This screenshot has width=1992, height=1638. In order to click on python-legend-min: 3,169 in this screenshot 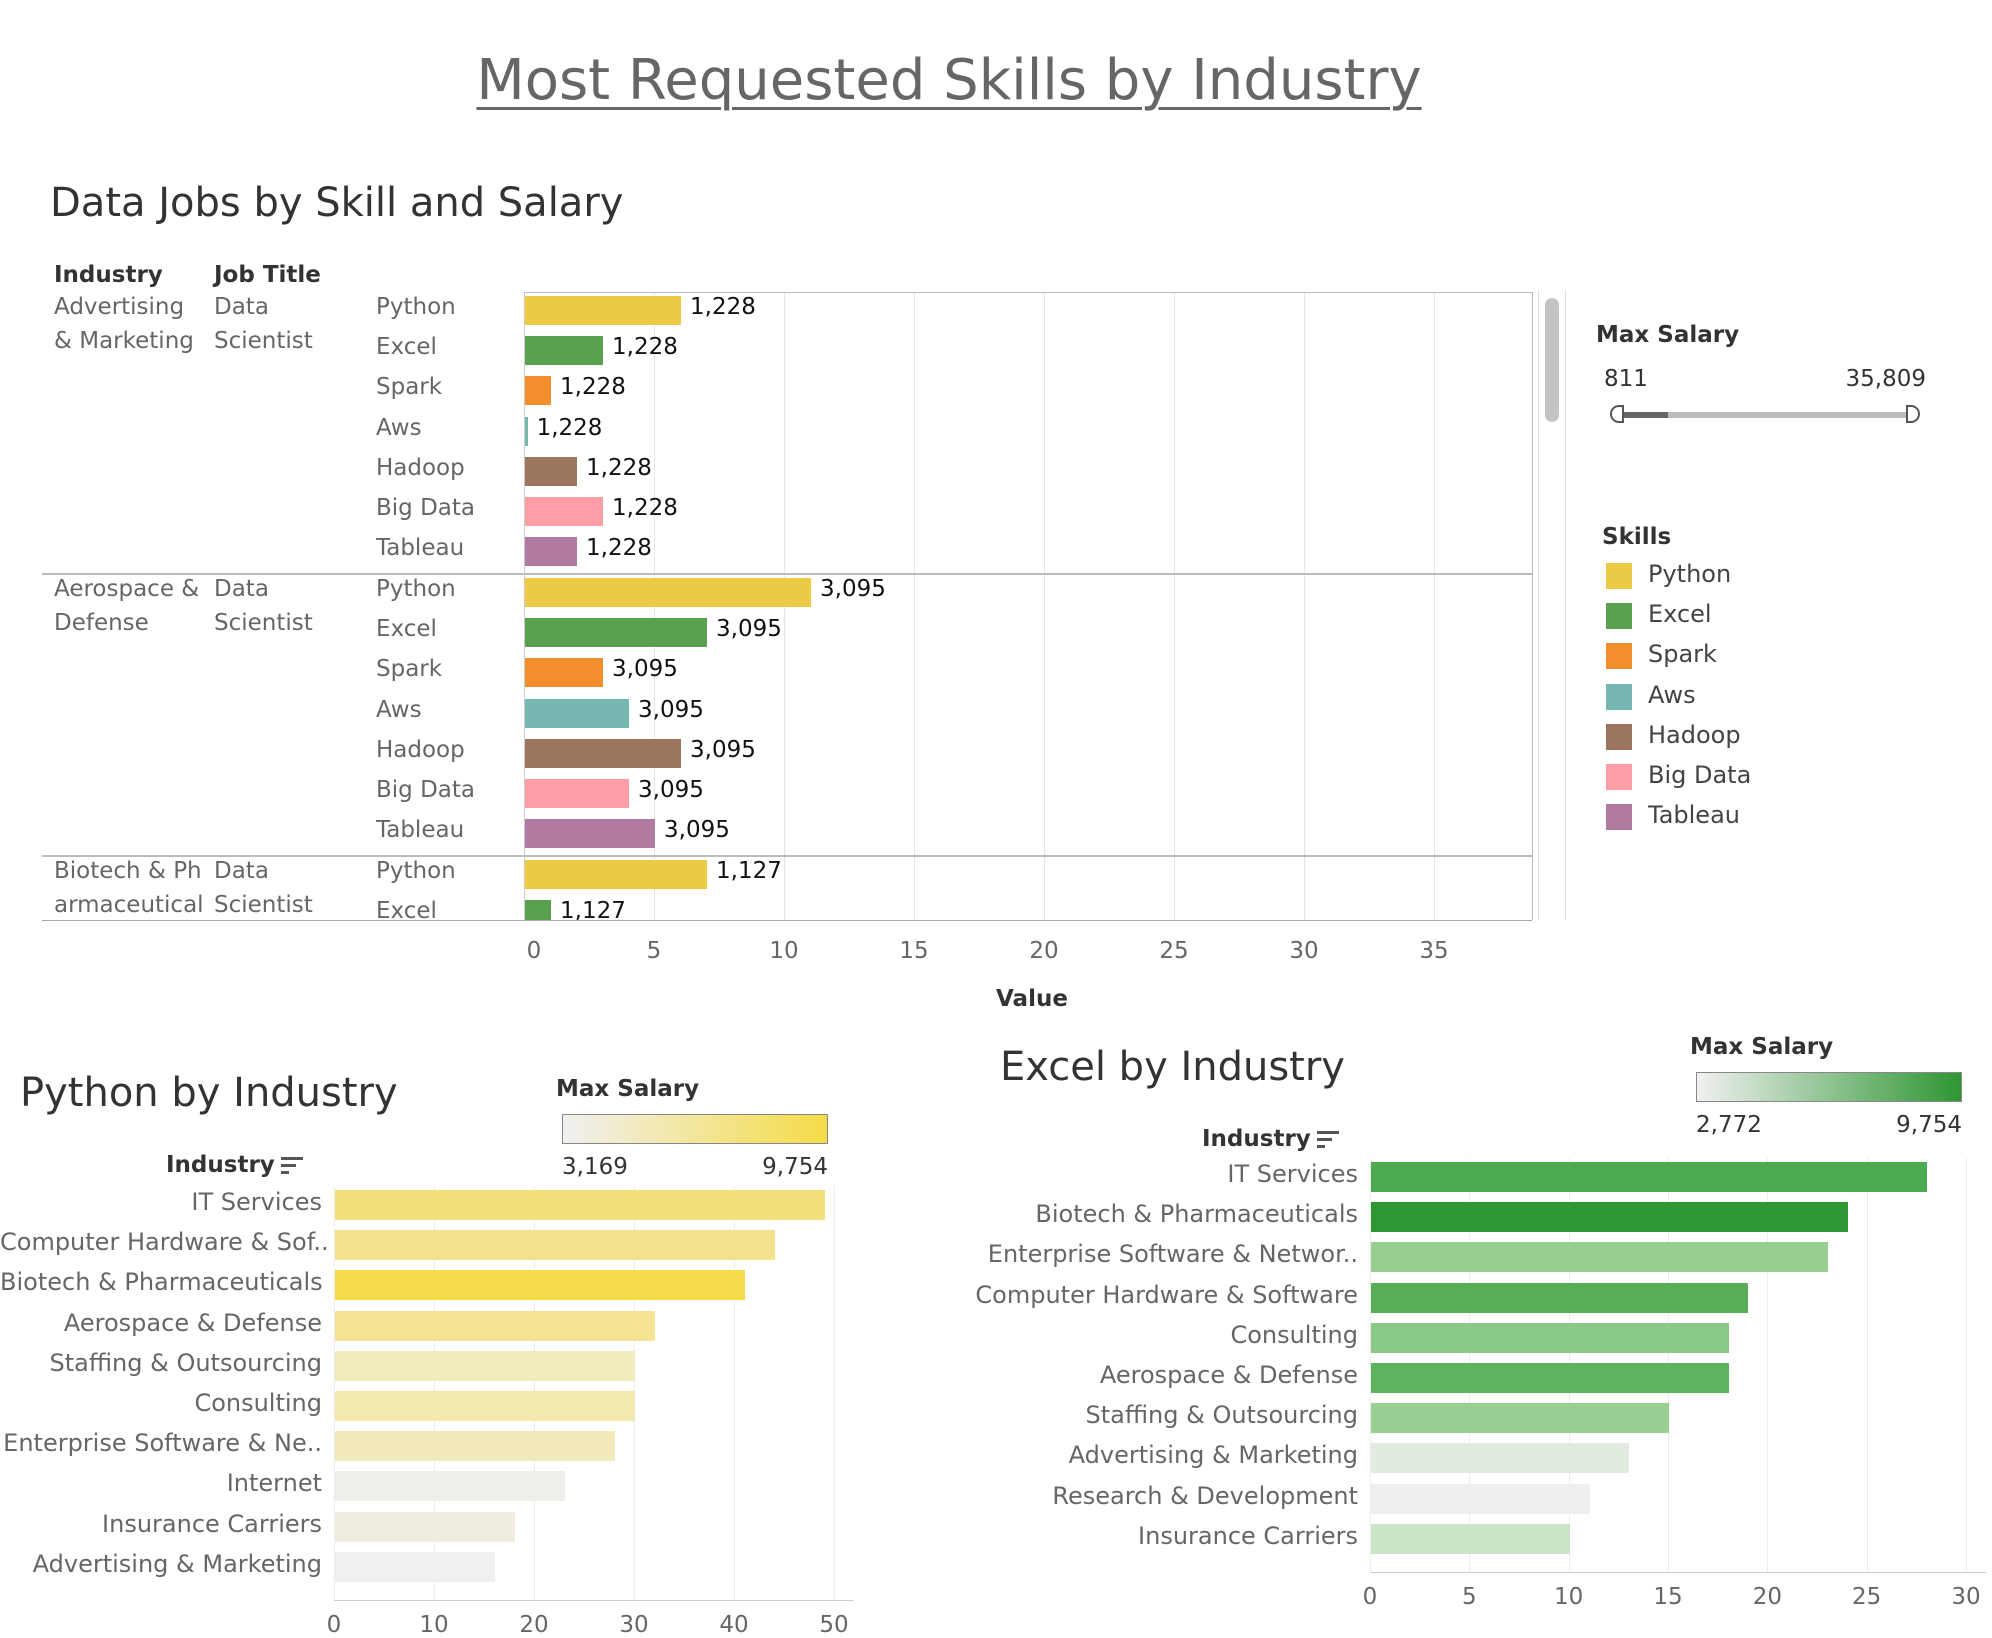, I will do `click(595, 1167)`.